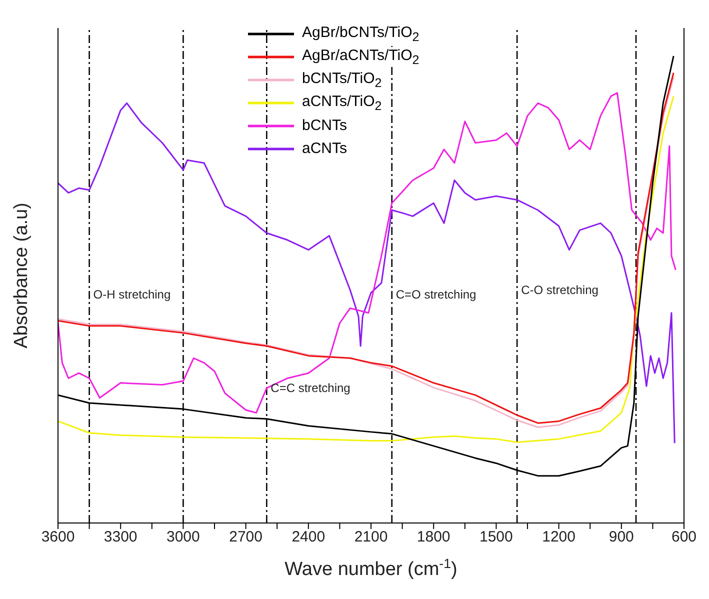 This screenshot has height=599, width=709. Describe the element at coordinates (684, 537) in the screenshot. I see `x-tick-label: 600` at that location.